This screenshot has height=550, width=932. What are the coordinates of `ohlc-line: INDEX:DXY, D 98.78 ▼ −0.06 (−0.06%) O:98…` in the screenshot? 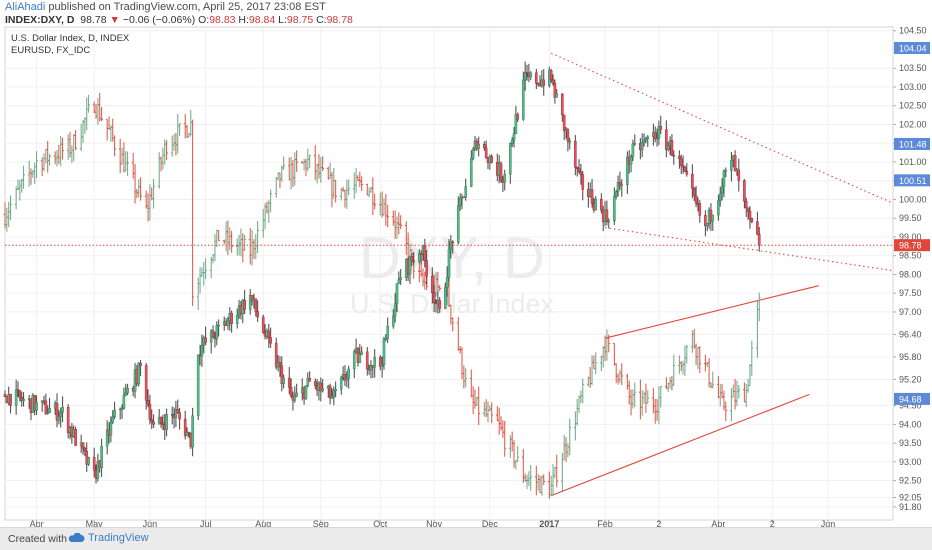 It's located at (179, 20).